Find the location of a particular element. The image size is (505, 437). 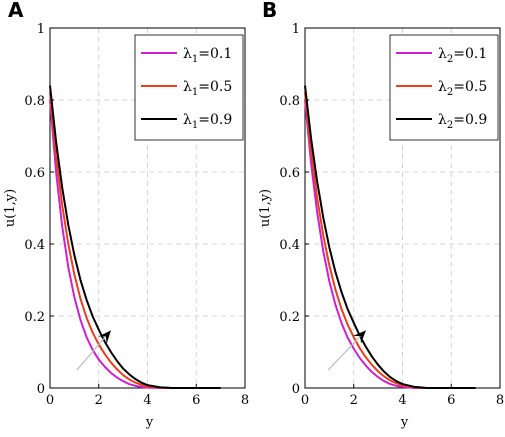

legend-entry: λ1=0.1 is located at coordinates (207, 55).